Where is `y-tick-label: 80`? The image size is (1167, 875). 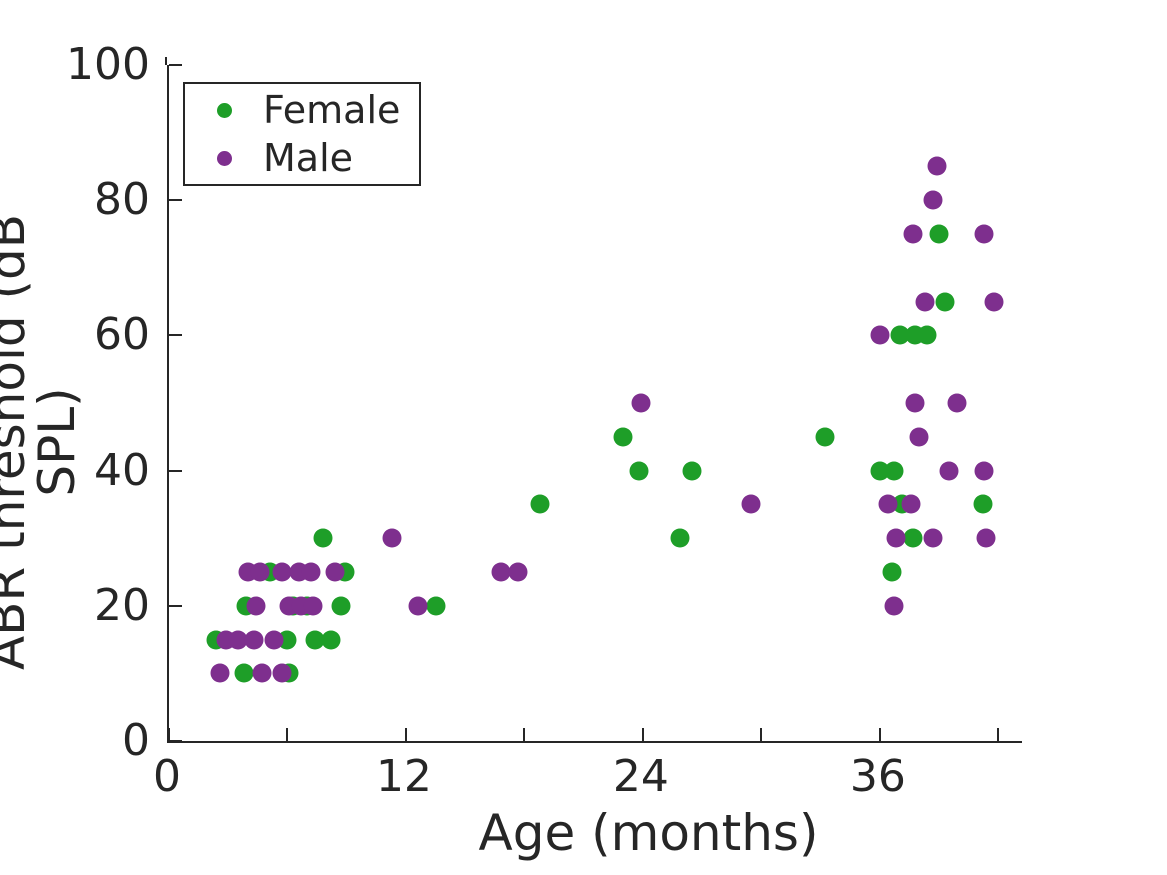 y-tick-label: 80 is located at coordinates (122, 200).